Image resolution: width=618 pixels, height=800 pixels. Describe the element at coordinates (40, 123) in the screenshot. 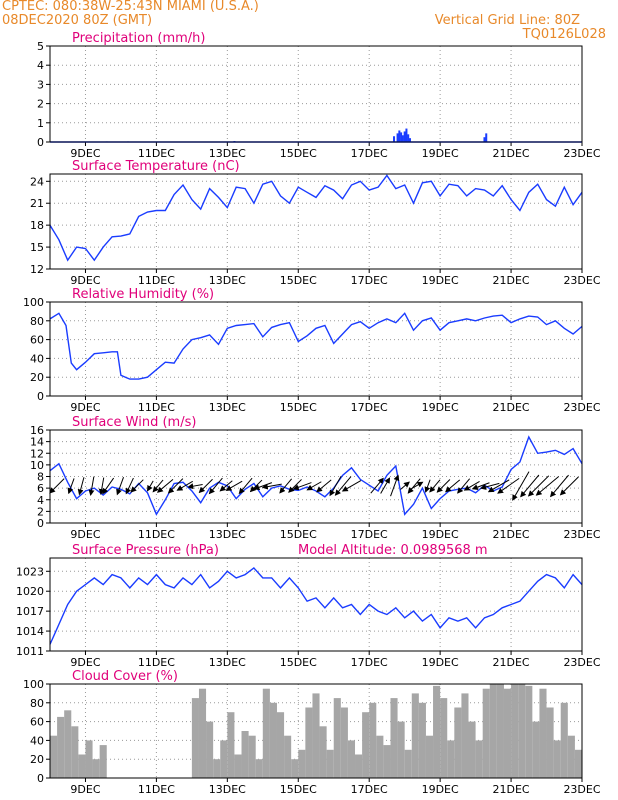

I see `y-tick-label: 1` at that location.